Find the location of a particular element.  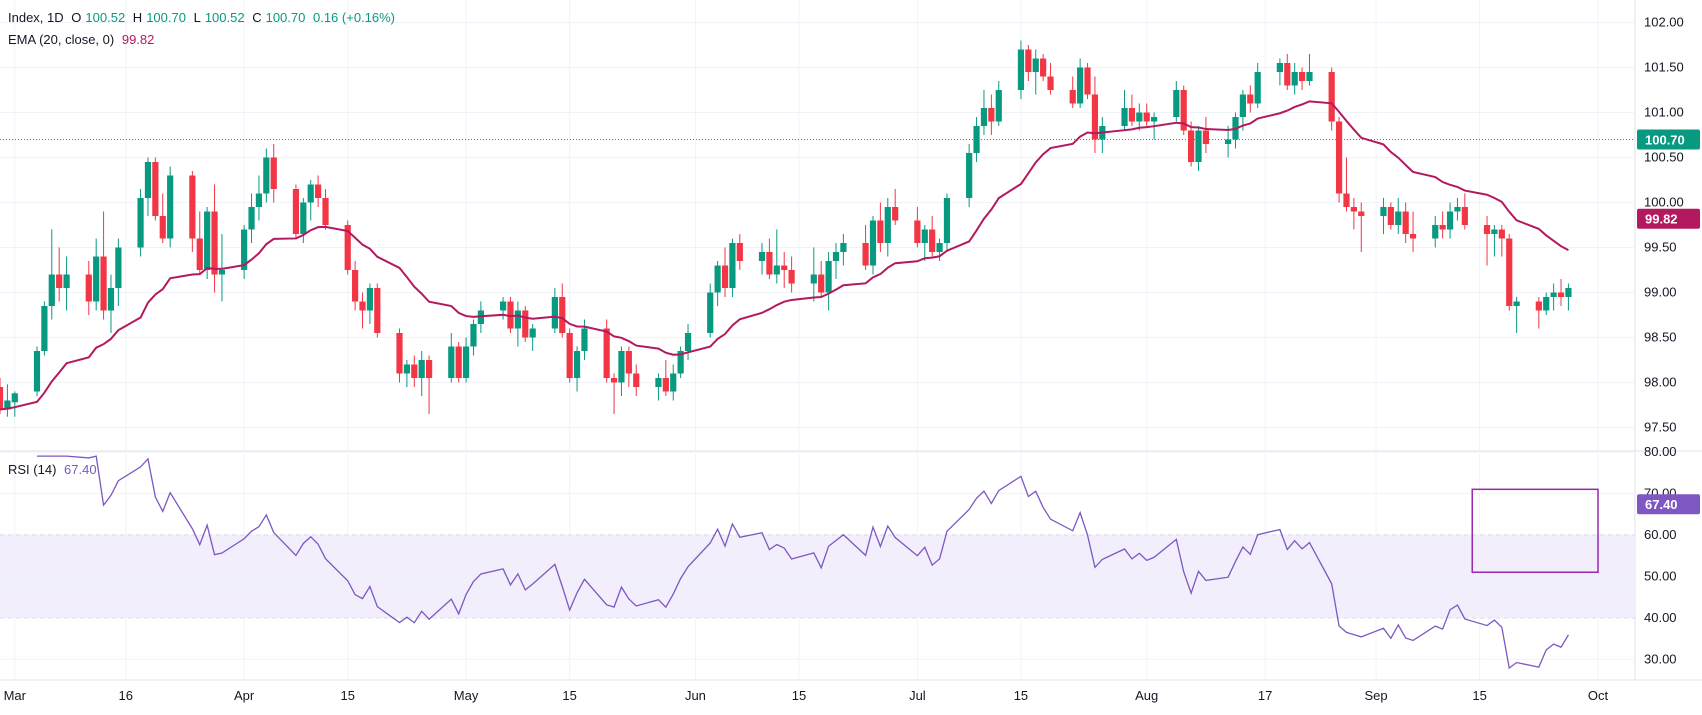

price-tick-label: 101.00 is located at coordinates (1664, 112).